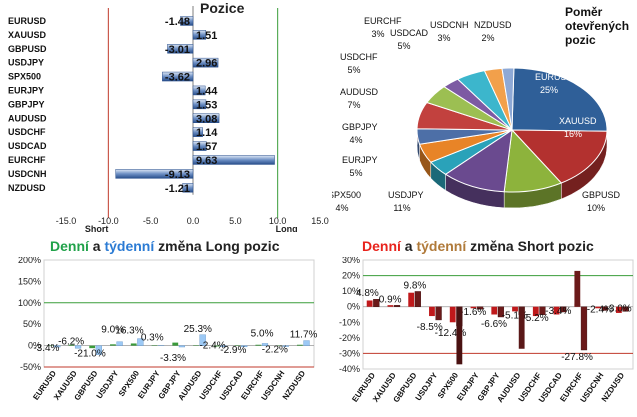 The width and height of the screenshot is (637, 417). Describe the element at coordinates (27, 160) in the screenshot. I see `category-label: EURCHF` at that location.